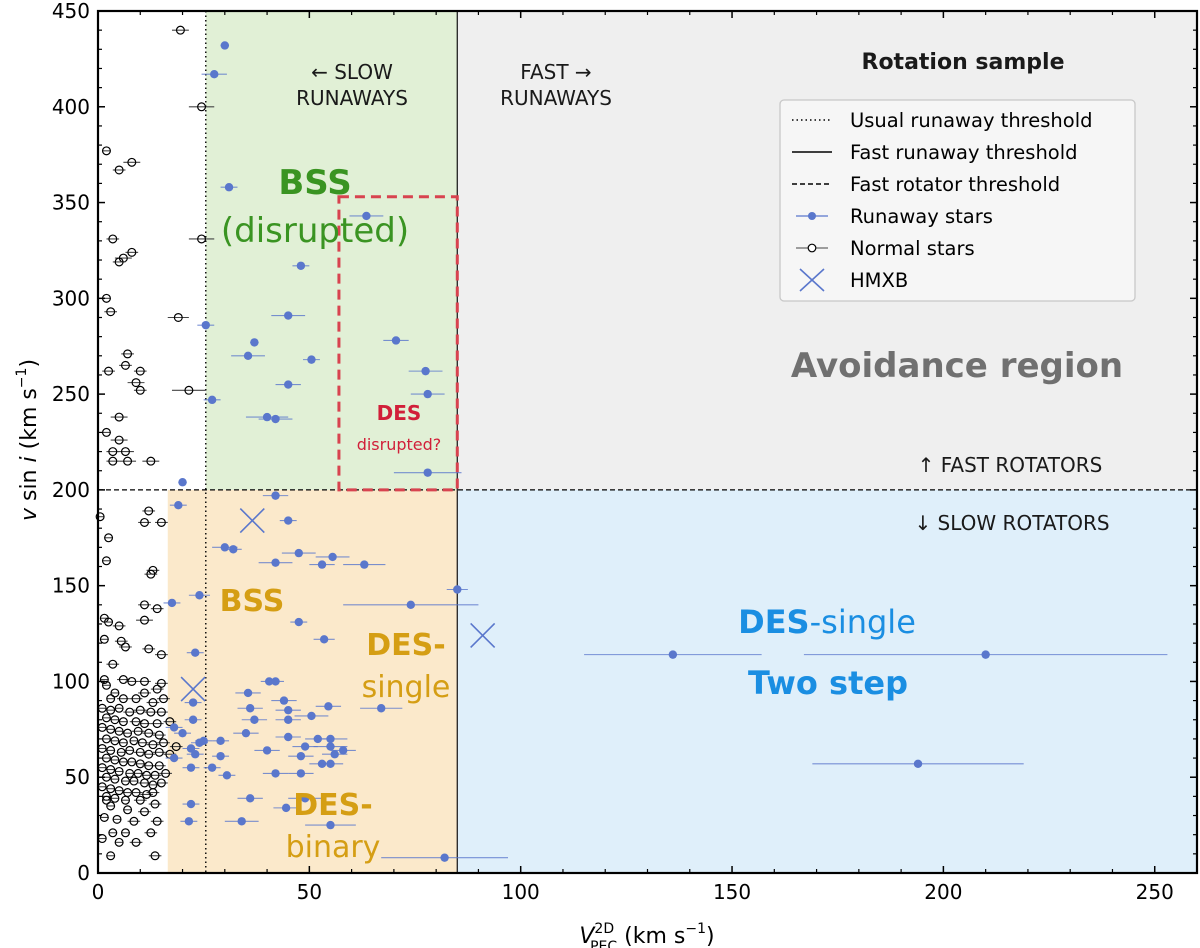 The height and width of the screenshot is (948, 1200). What do you see at coordinates (957, 366) in the screenshot?
I see `avoidance-region-label: Avoidance region` at bounding box center [957, 366].